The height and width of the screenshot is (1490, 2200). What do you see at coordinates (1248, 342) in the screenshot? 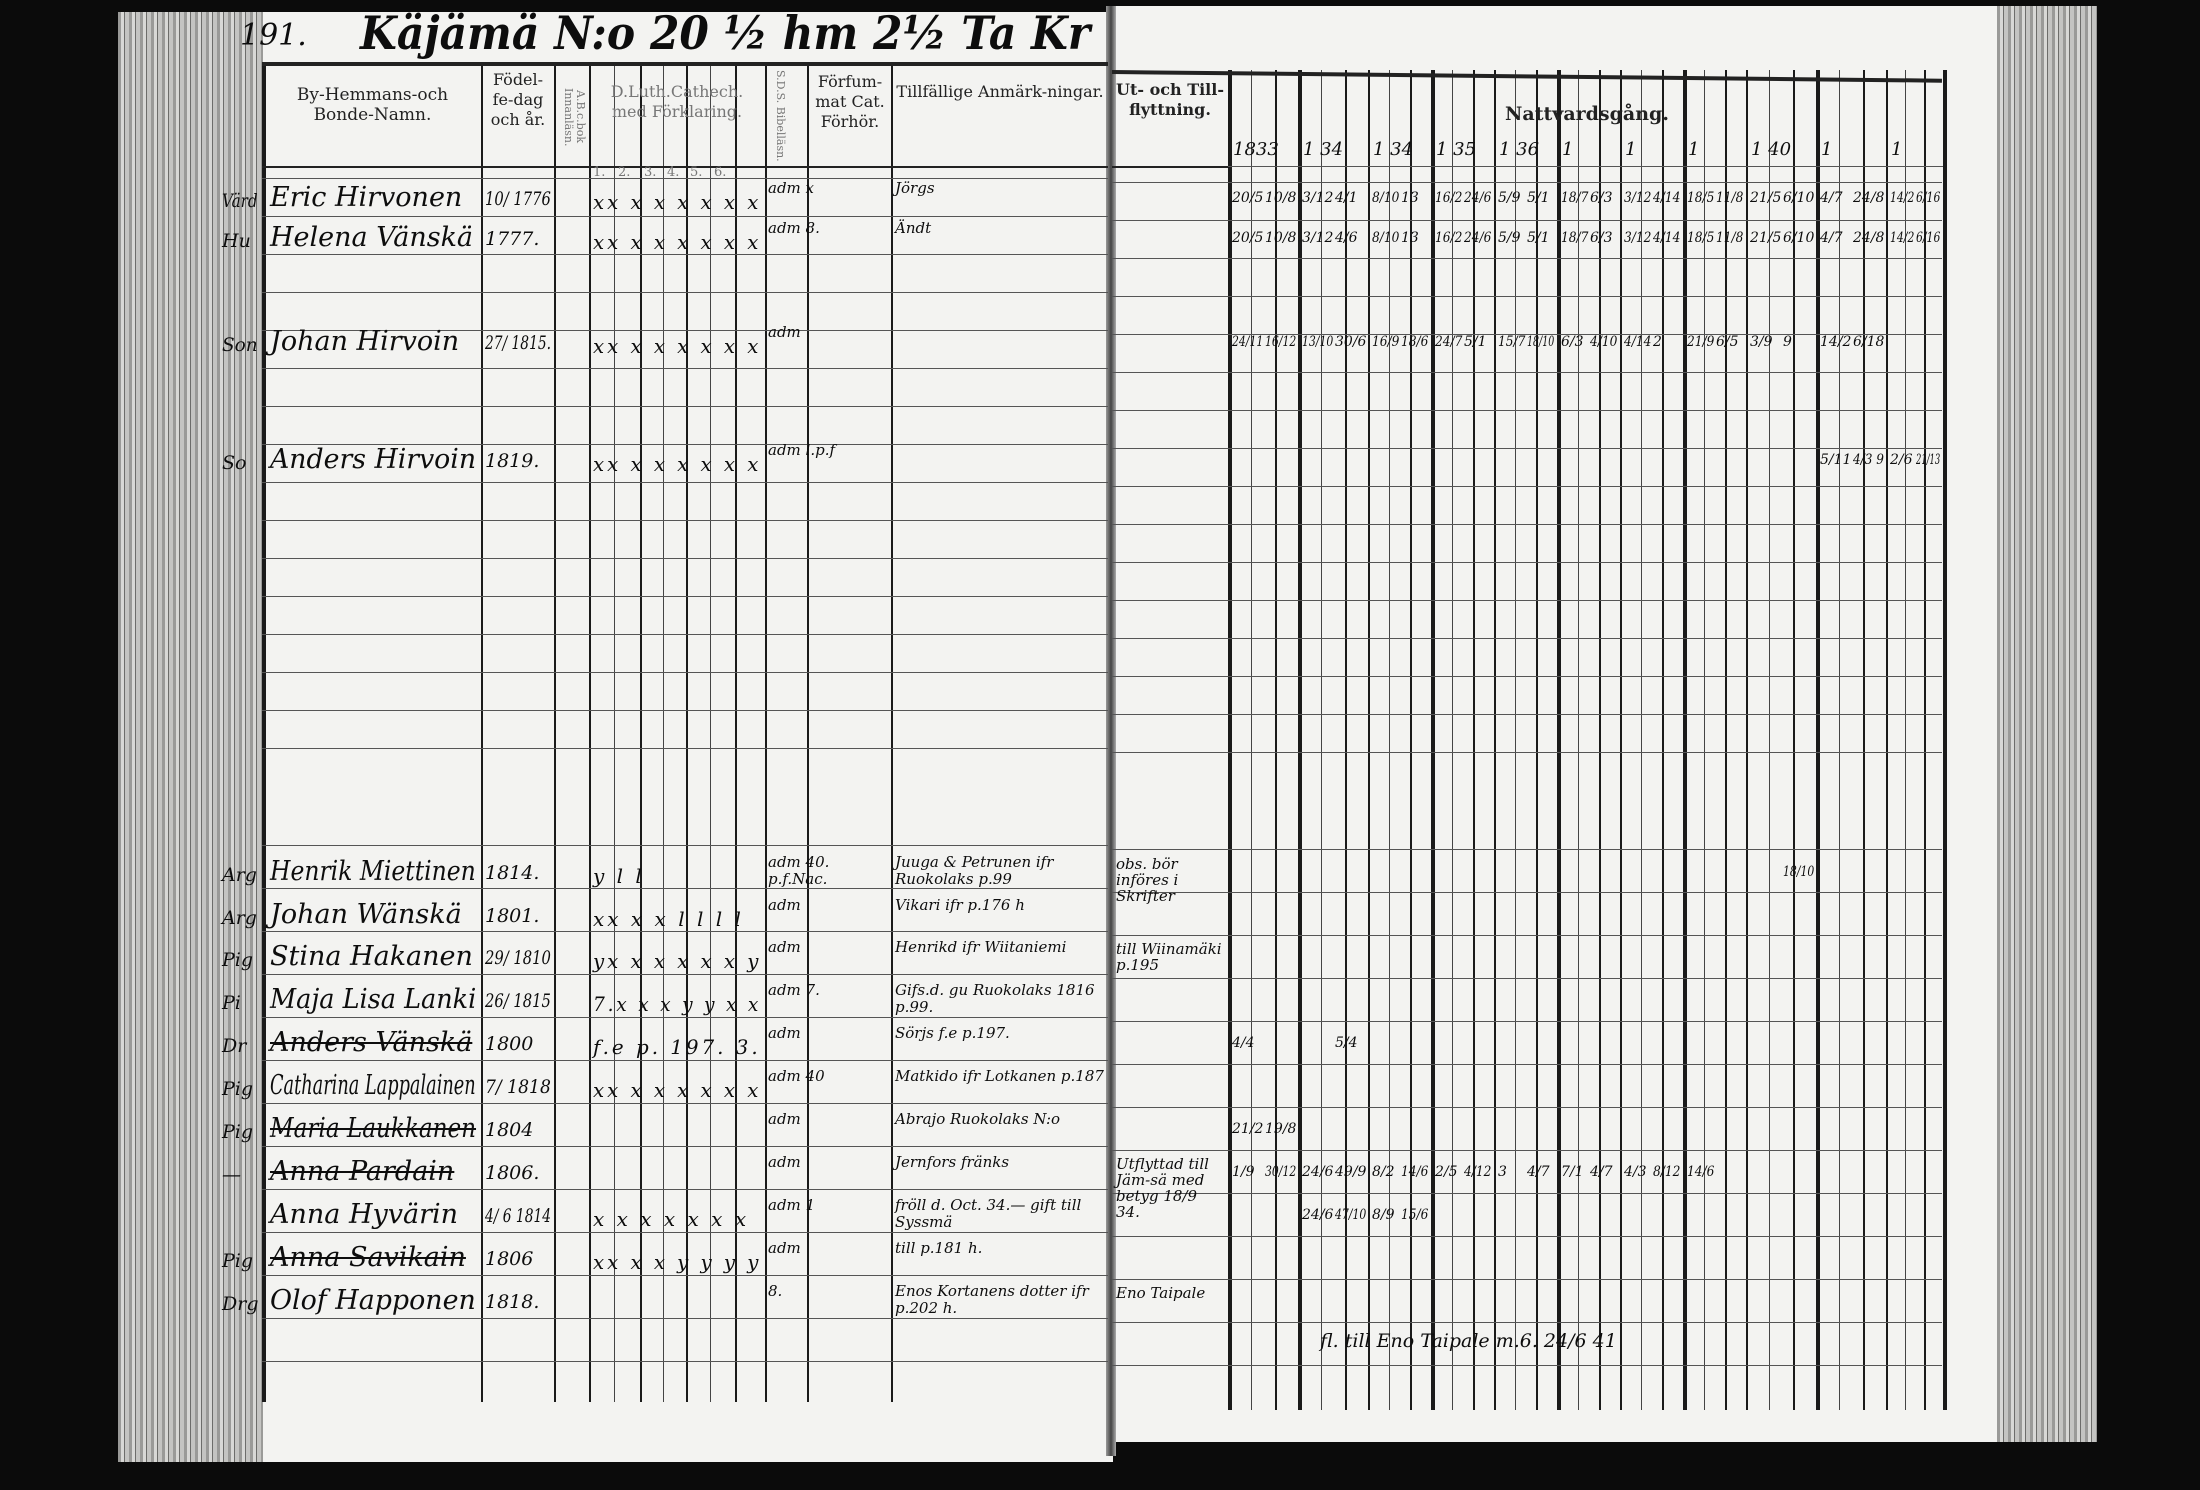
I see `communion-date: 24/11` at bounding box center [1248, 342].